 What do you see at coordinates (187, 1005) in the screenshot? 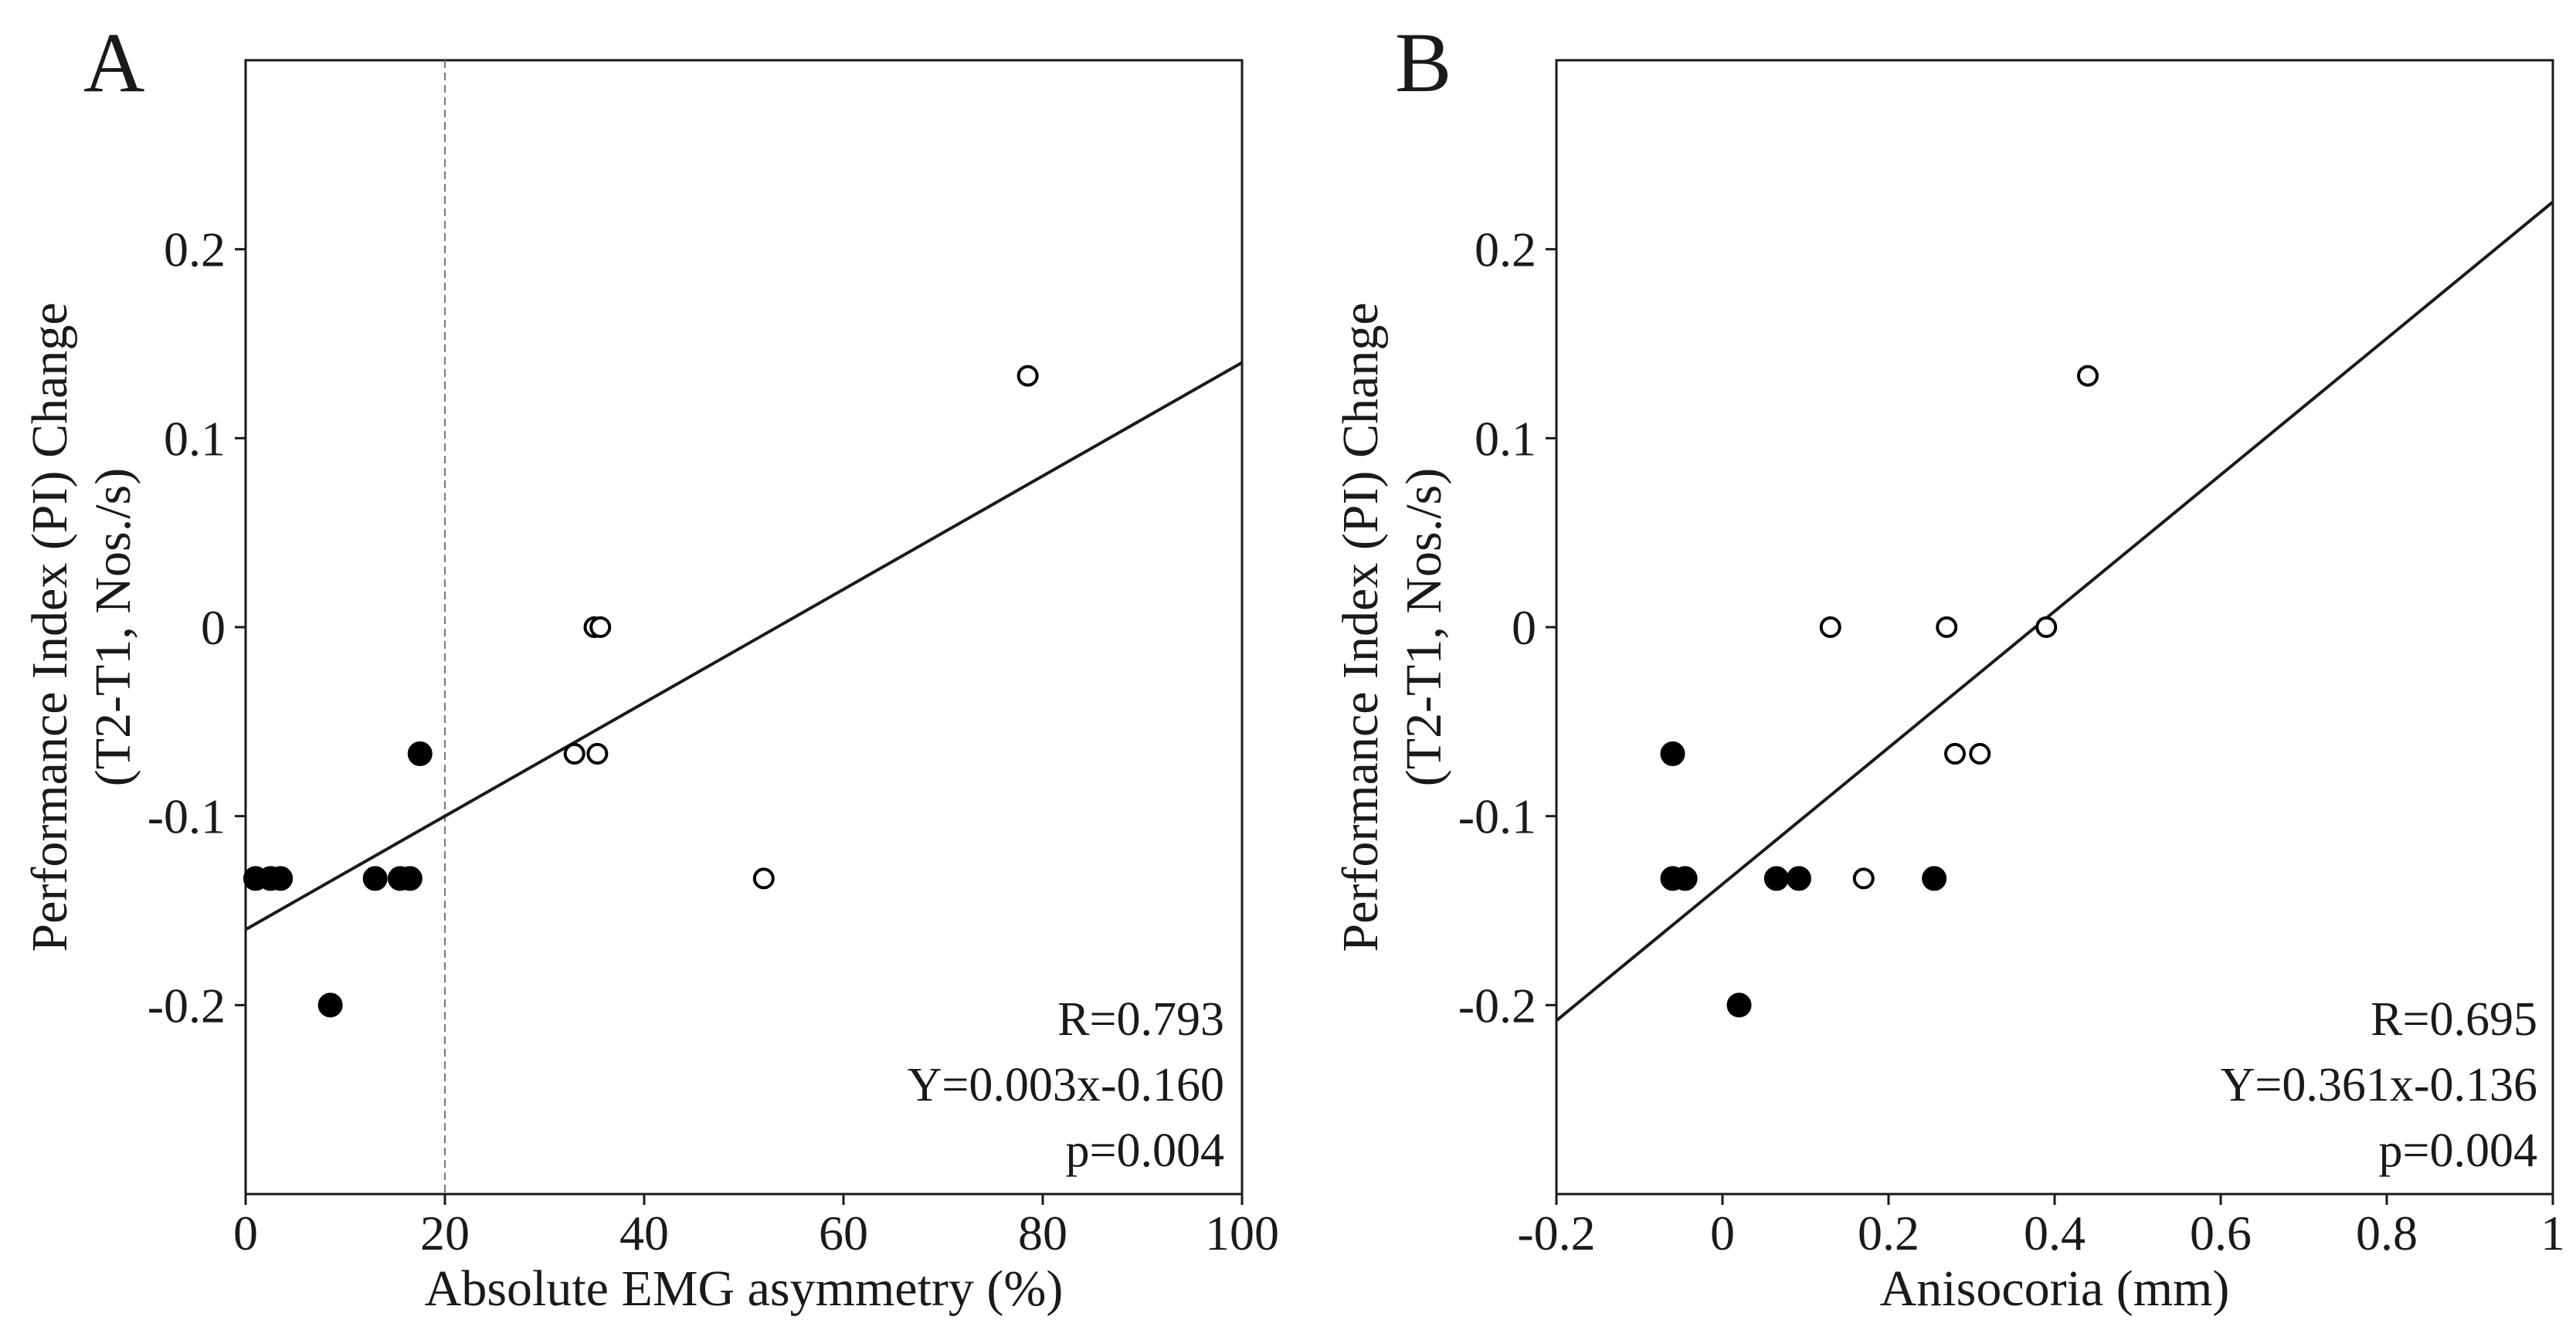
I see `y-tick-label-a: -0.2` at bounding box center [187, 1005].